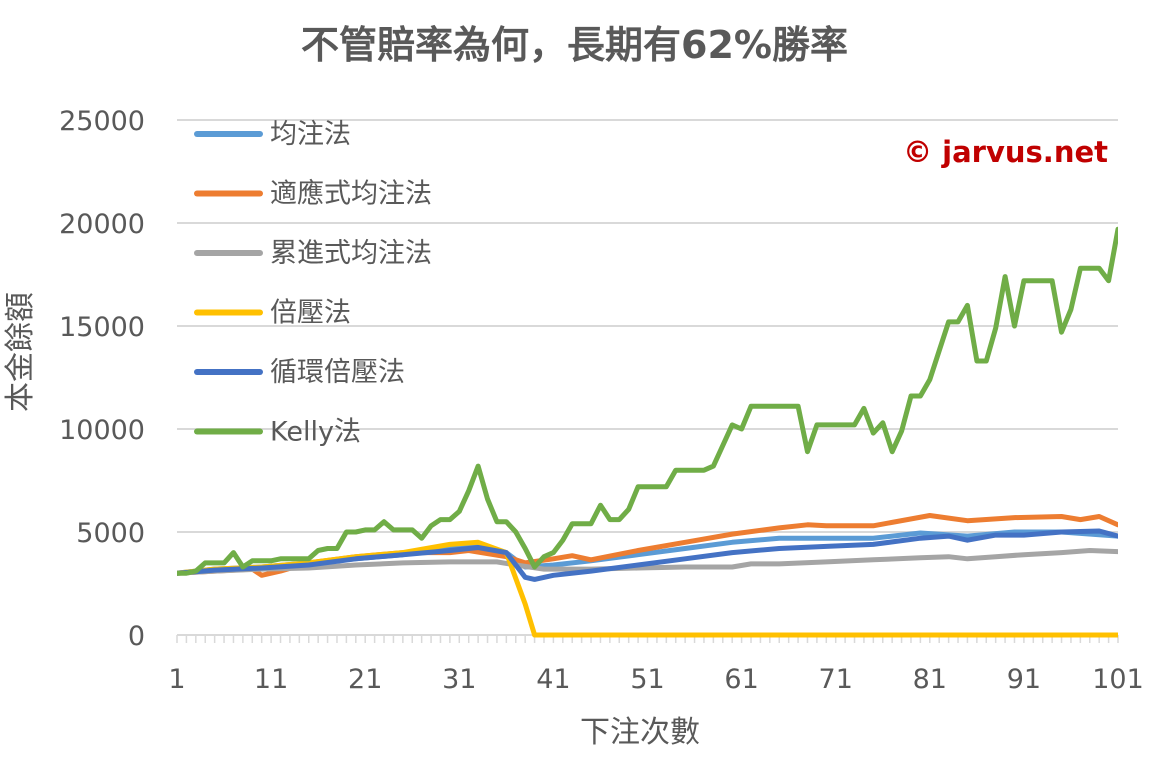 The width and height of the screenshot is (1149, 758). What do you see at coordinates (271, 679) in the screenshot?
I see `x-tick-label: 11` at bounding box center [271, 679].